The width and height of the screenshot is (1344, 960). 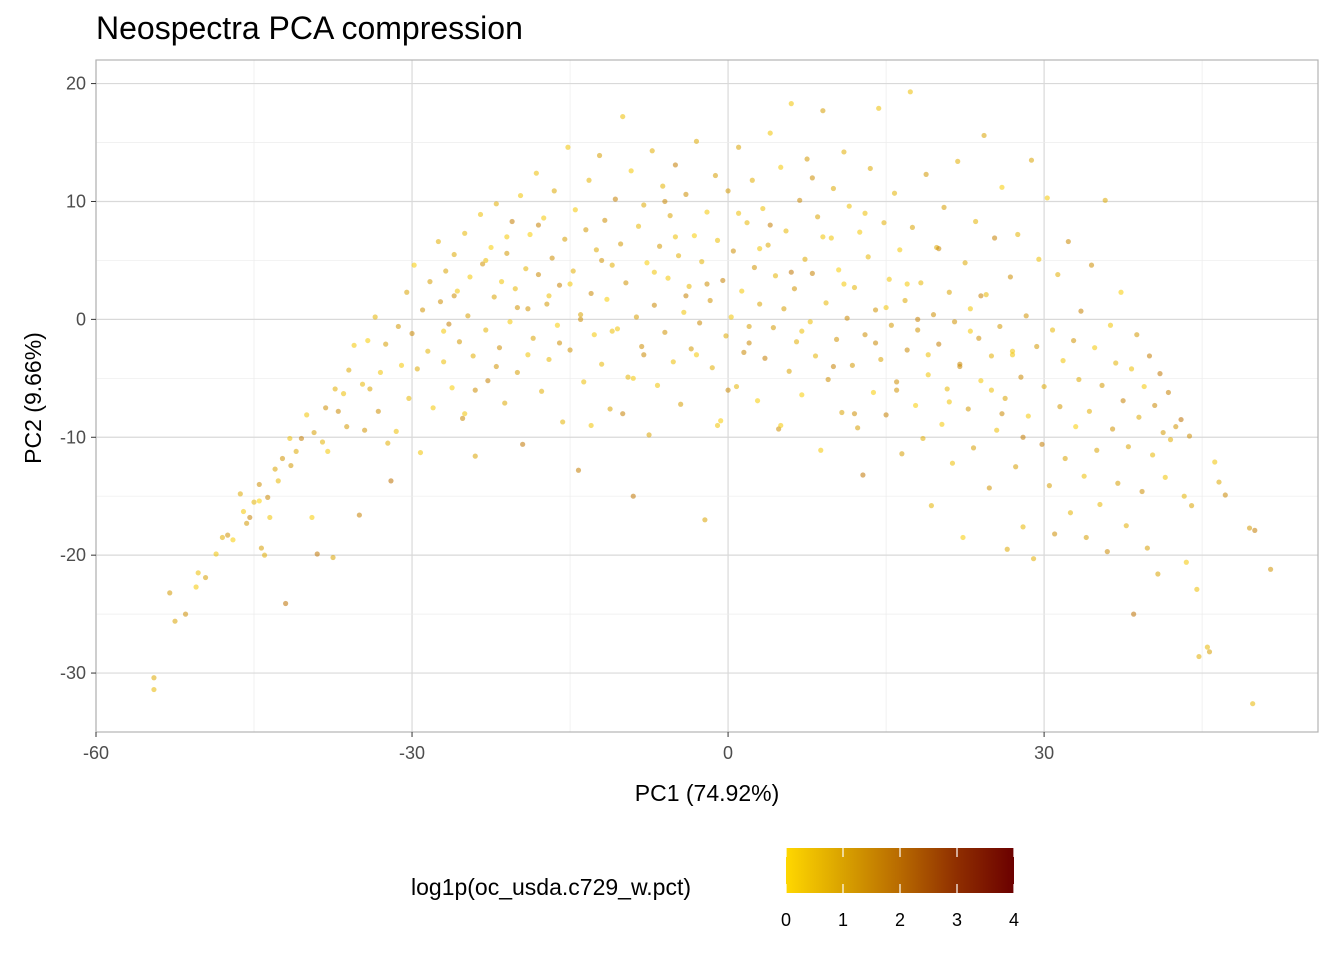 What do you see at coordinates (900, 920) in the screenshot?
I see `legend-tick-label: 2` at bounding box center [900, 920].